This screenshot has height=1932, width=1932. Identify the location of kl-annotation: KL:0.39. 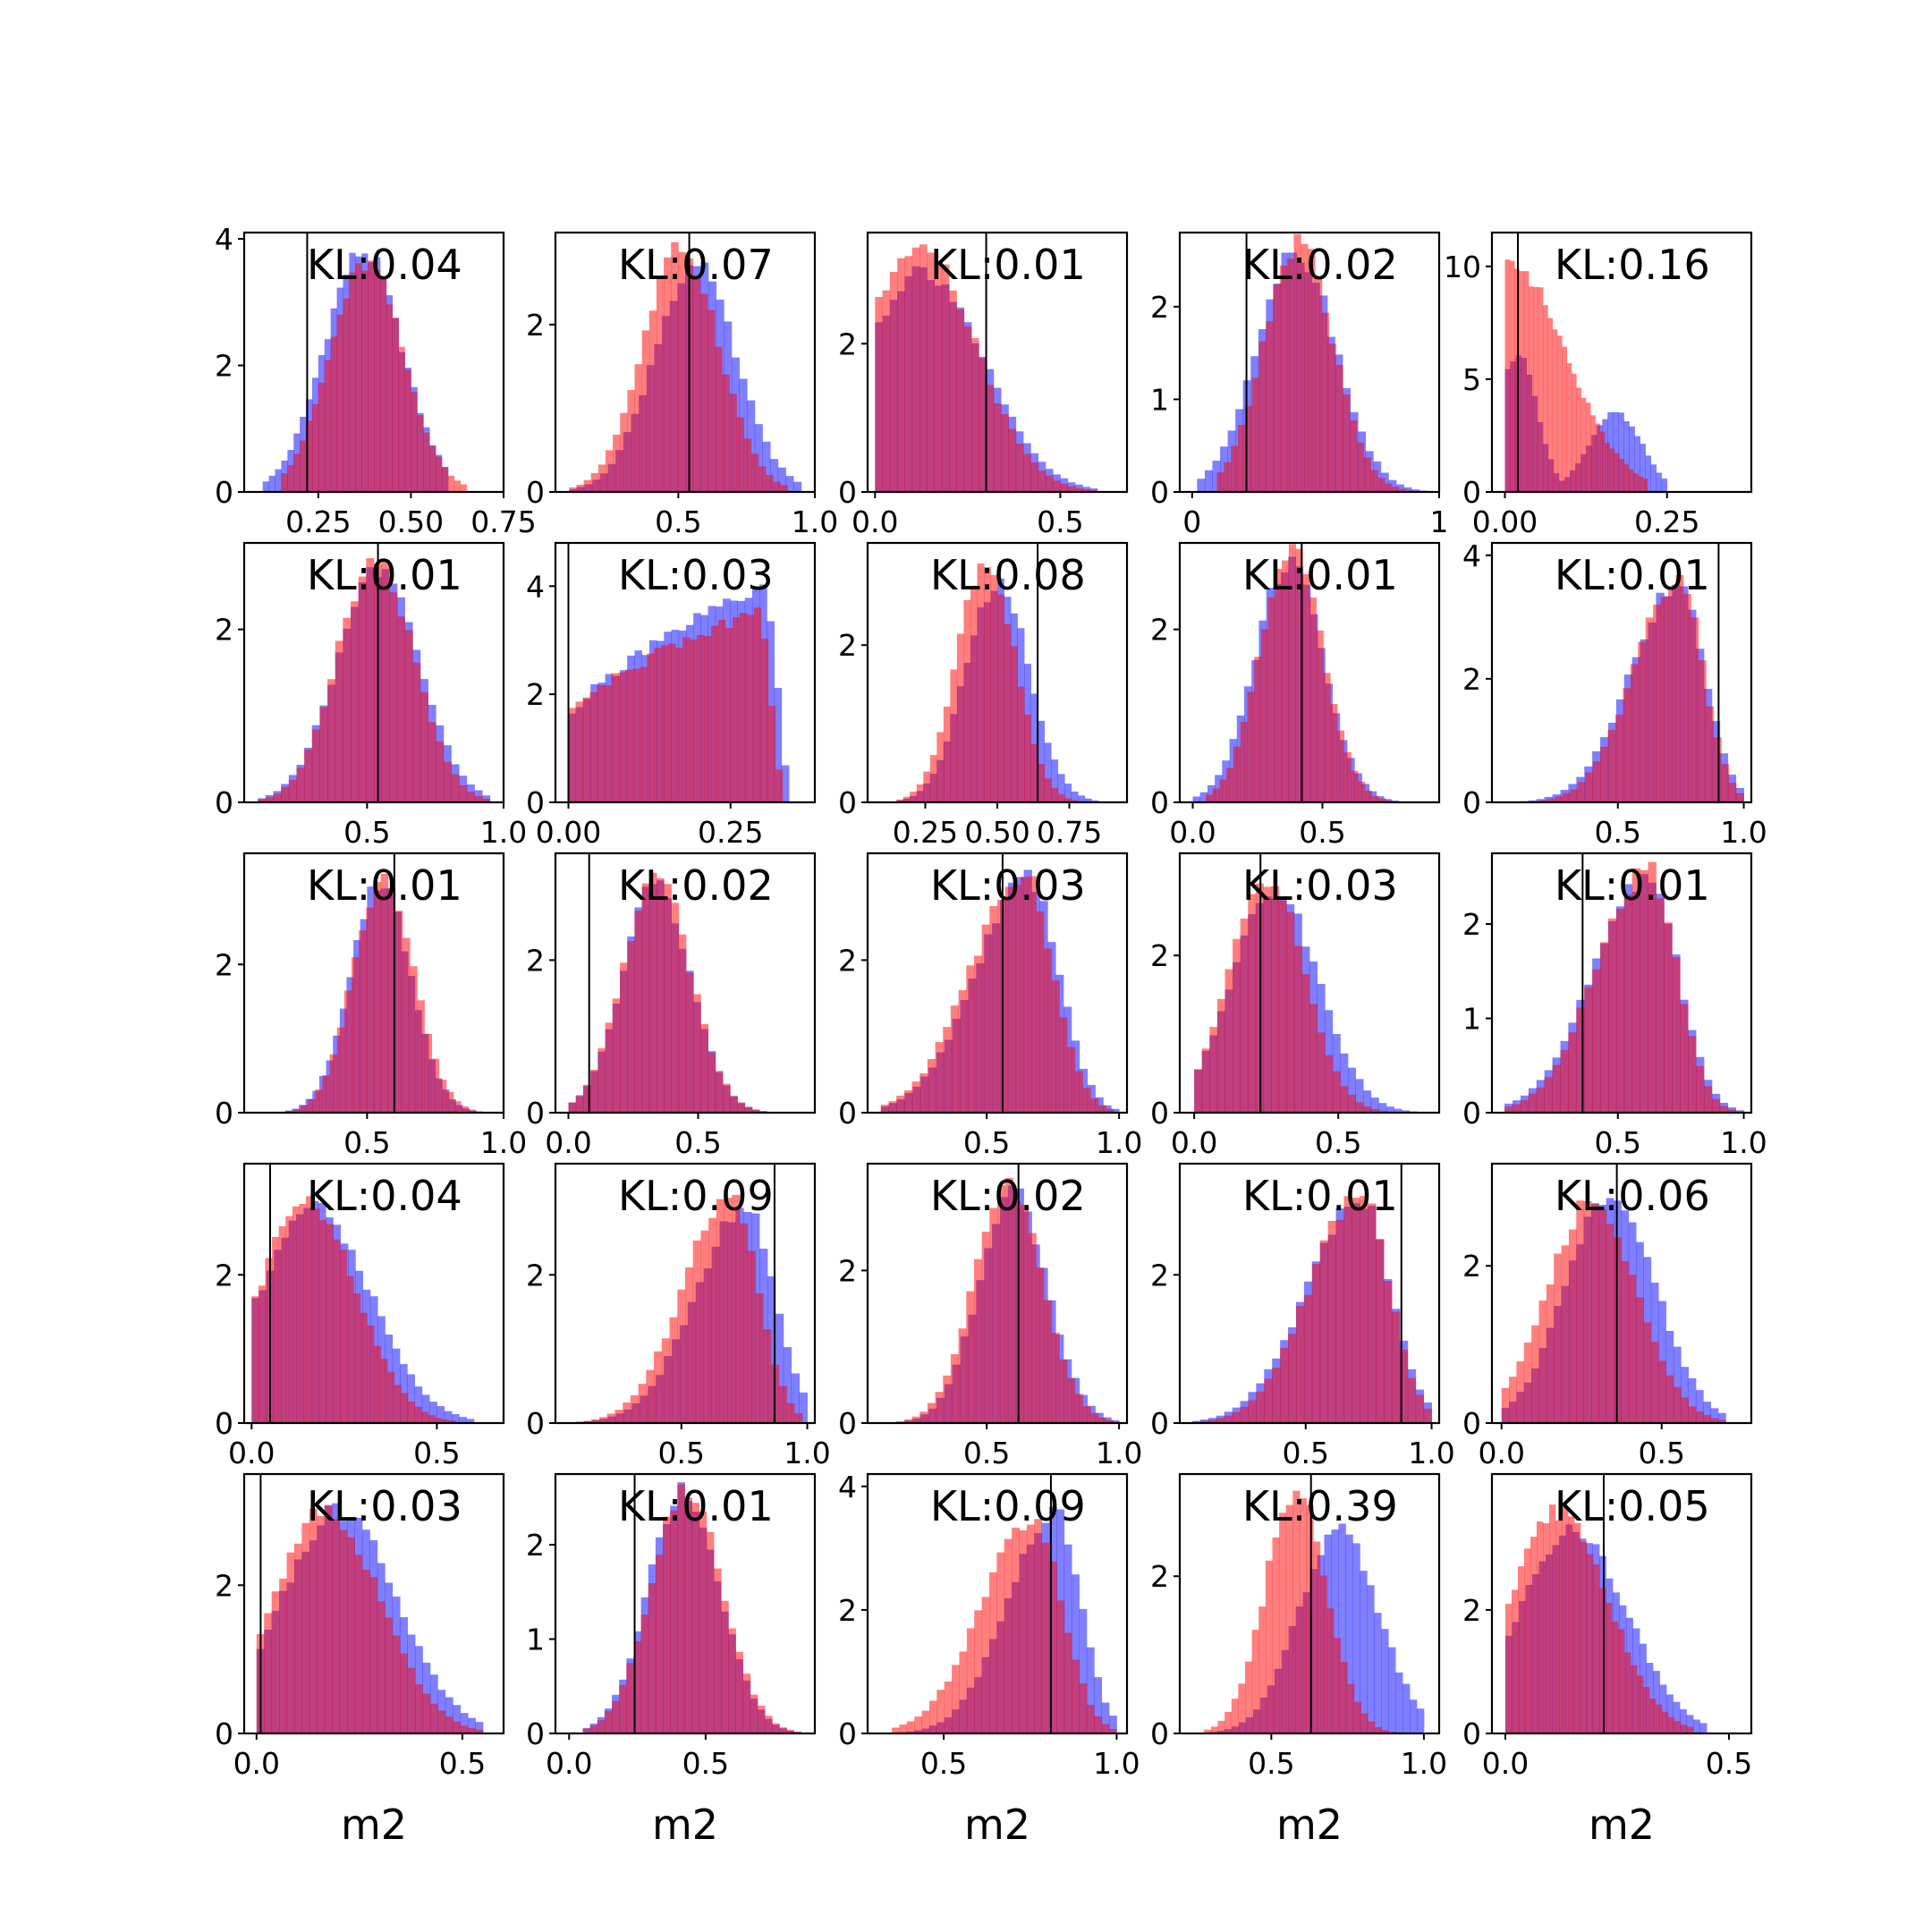
(1320, 1506).